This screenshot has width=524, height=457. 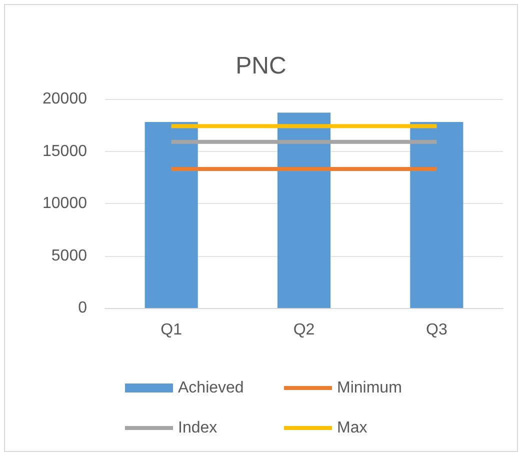 What do you see at coordinates (65, 151) in the screenshot?
I see `y-tick-label: 15000` at bounding box center [65, 151].